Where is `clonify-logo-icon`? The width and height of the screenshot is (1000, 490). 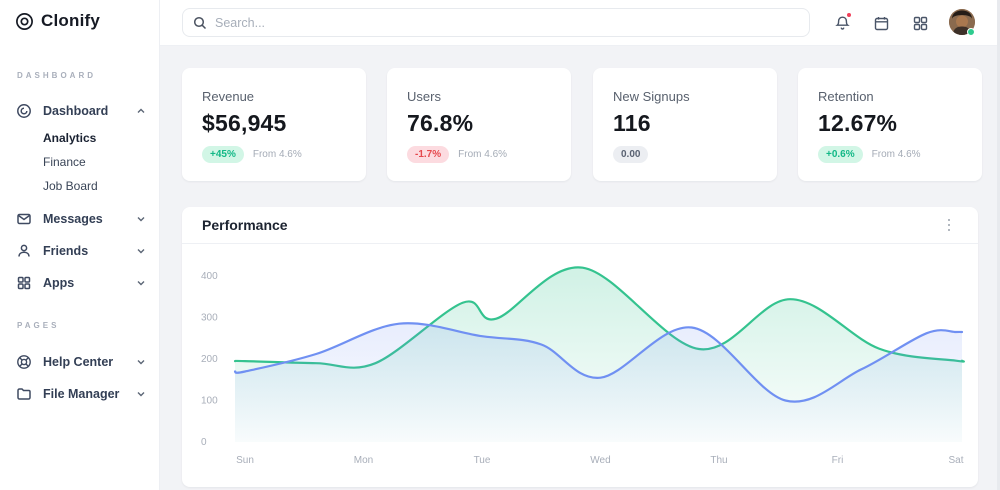 clonify-logo-icon is located at coordinates (24, 21).